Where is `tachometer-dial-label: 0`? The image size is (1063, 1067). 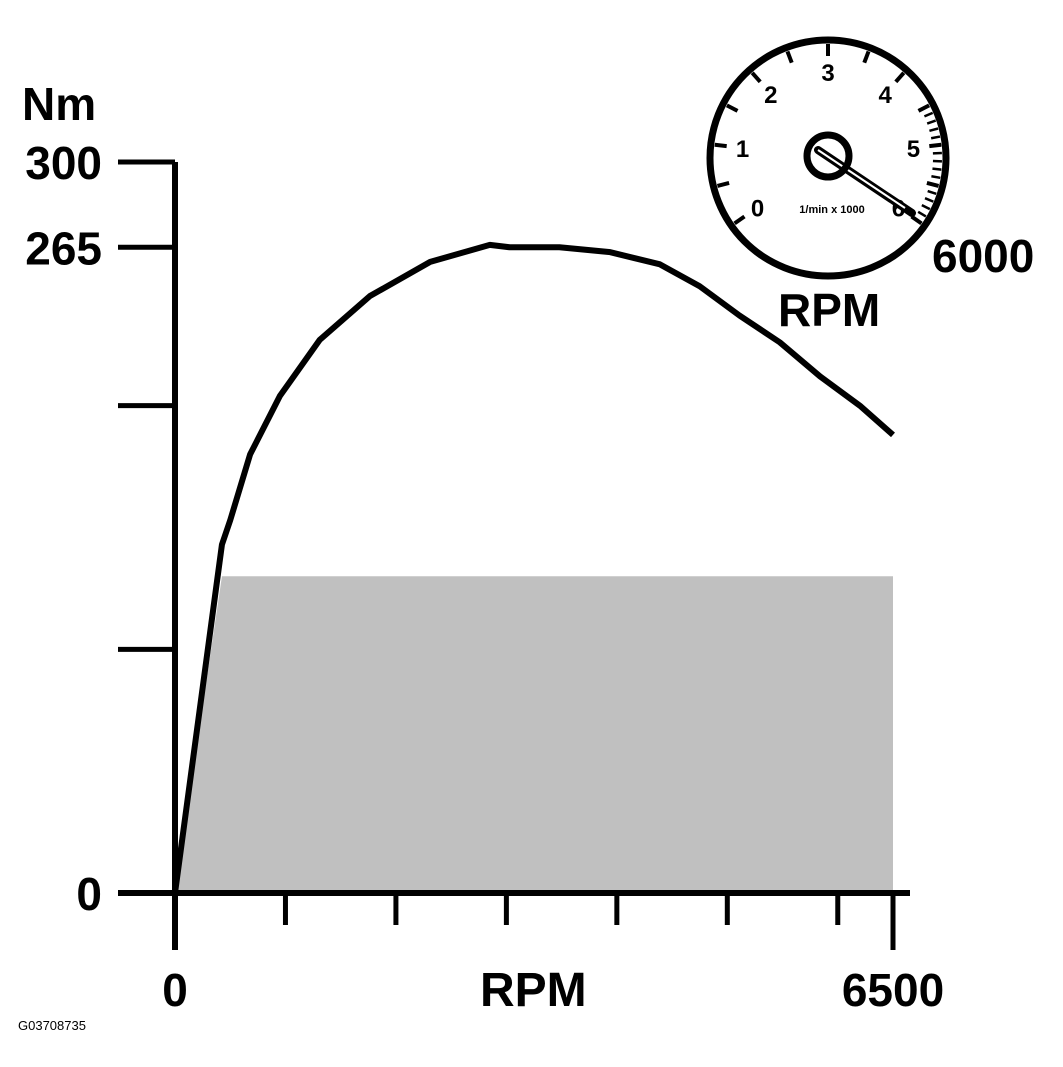 tachometer-dial-label: 0 is located at coordinates (757, 208).